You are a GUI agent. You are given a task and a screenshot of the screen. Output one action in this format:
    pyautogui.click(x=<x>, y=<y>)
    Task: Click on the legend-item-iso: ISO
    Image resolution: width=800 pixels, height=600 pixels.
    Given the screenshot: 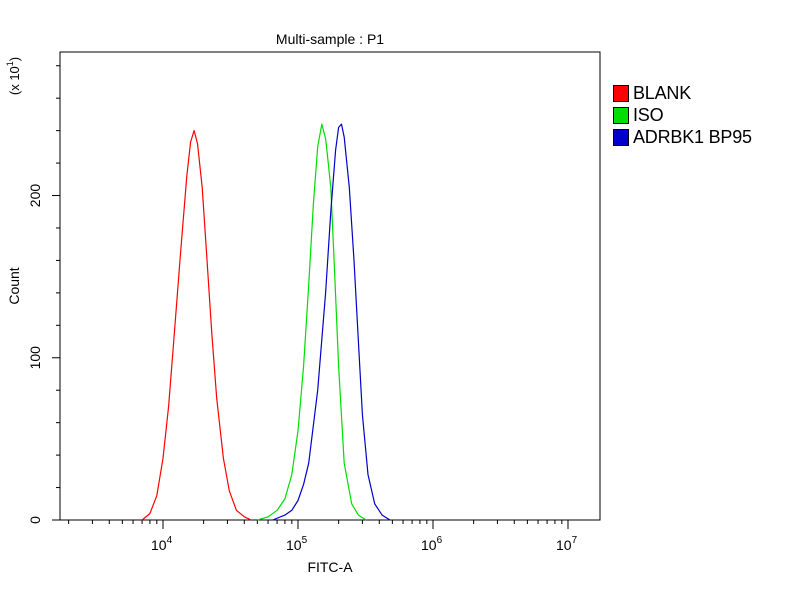 What is the action you would take?
    pyautogui.click(x=682, y=115)
    